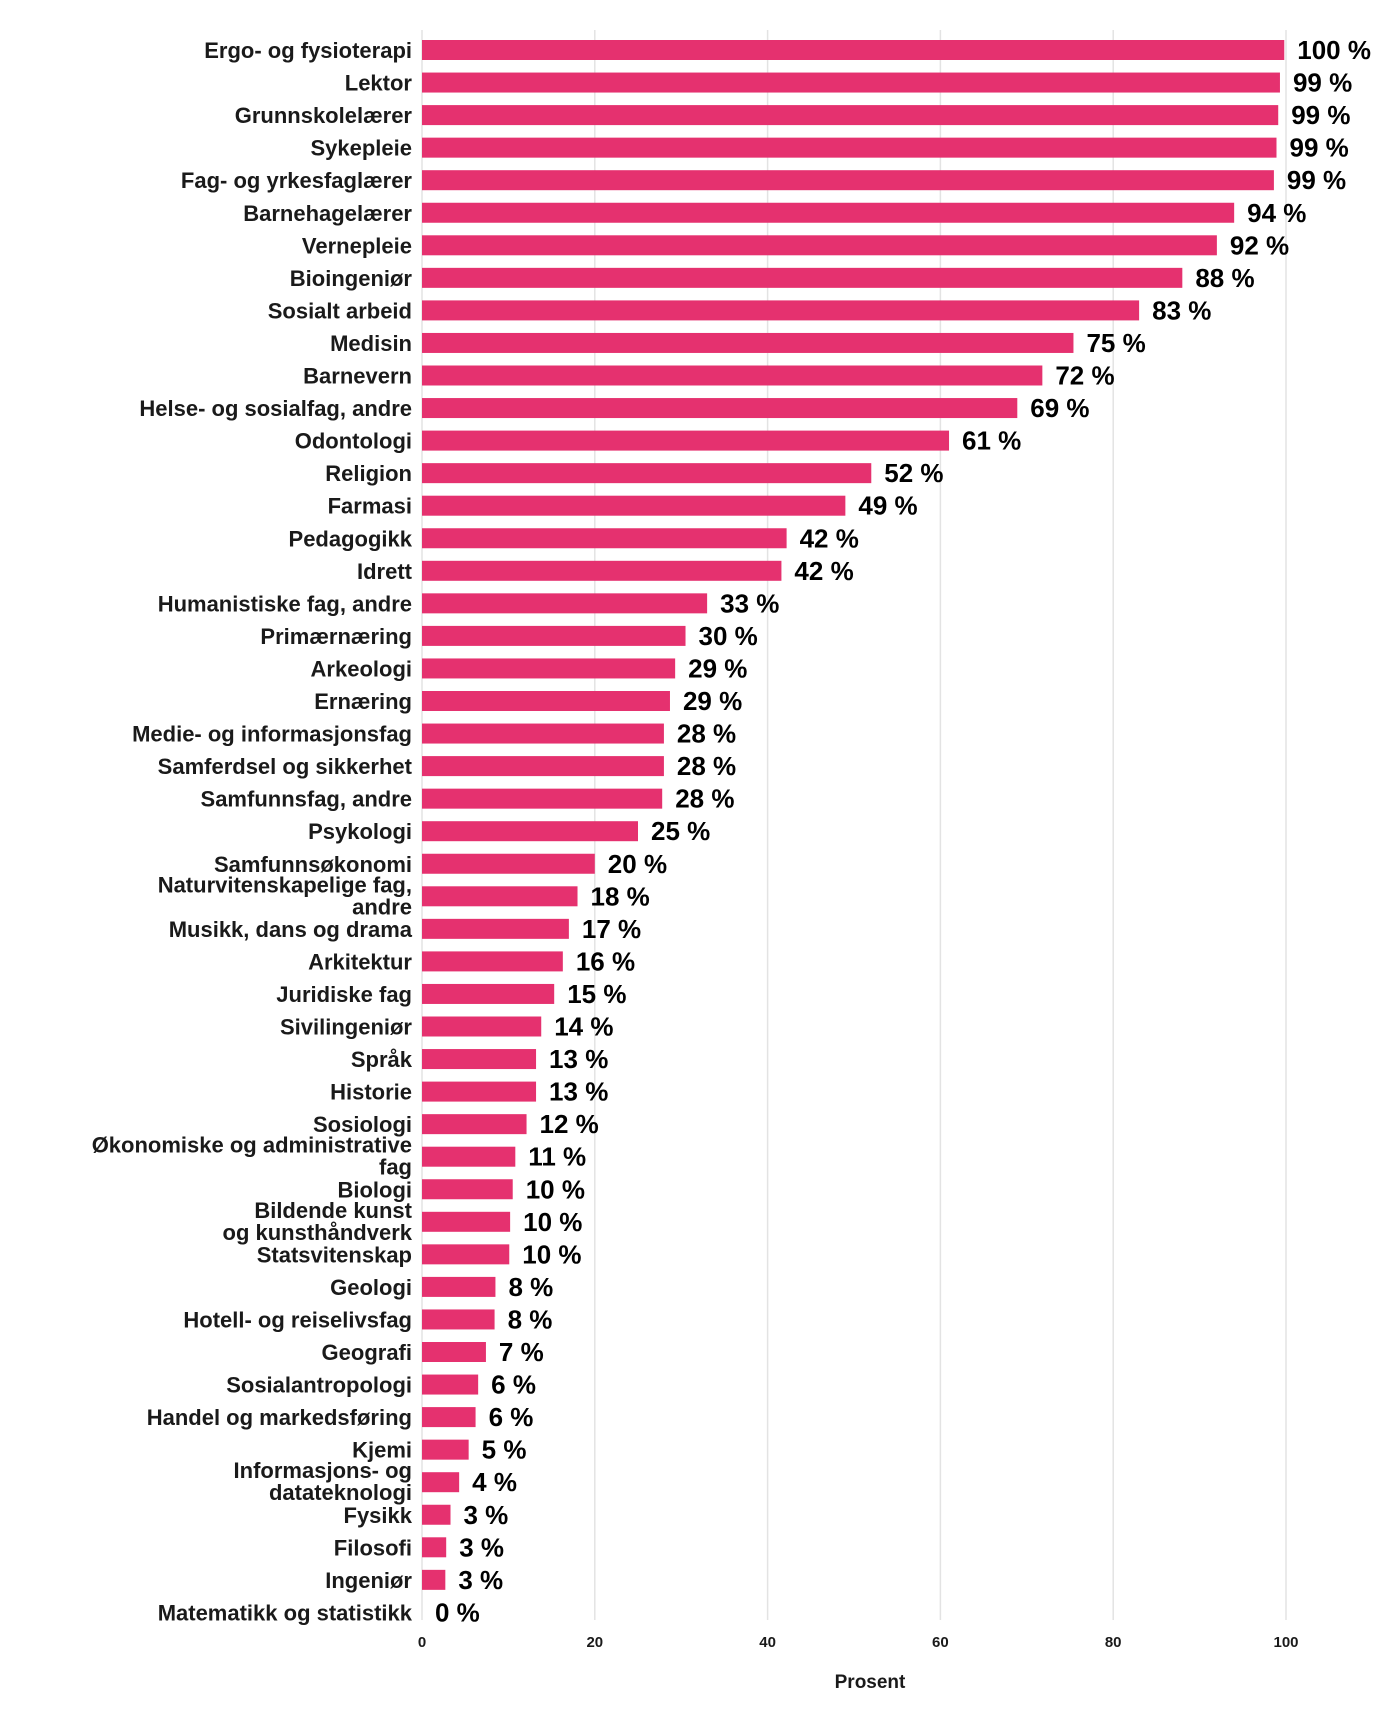 The height and width of the screenshot is (1732, 1379). What do you see at coordinates (508, 863) in the screenshot?
I see `bar-samfunnsøkonomi` at bounding box center [508, 863].